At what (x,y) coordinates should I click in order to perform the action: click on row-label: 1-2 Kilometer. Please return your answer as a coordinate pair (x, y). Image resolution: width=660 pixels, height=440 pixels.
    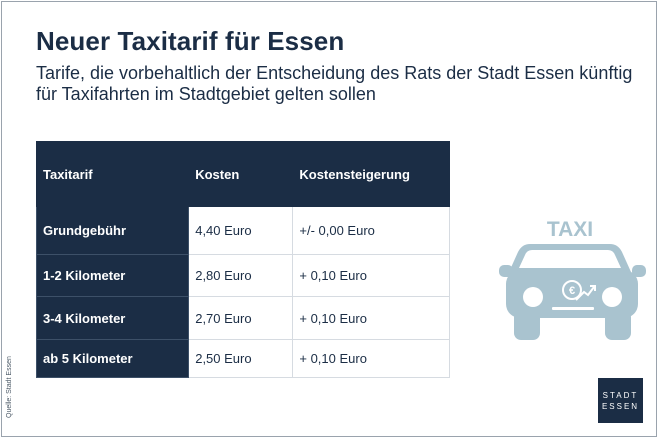
    Looking at the image, I should click on (112, 275).